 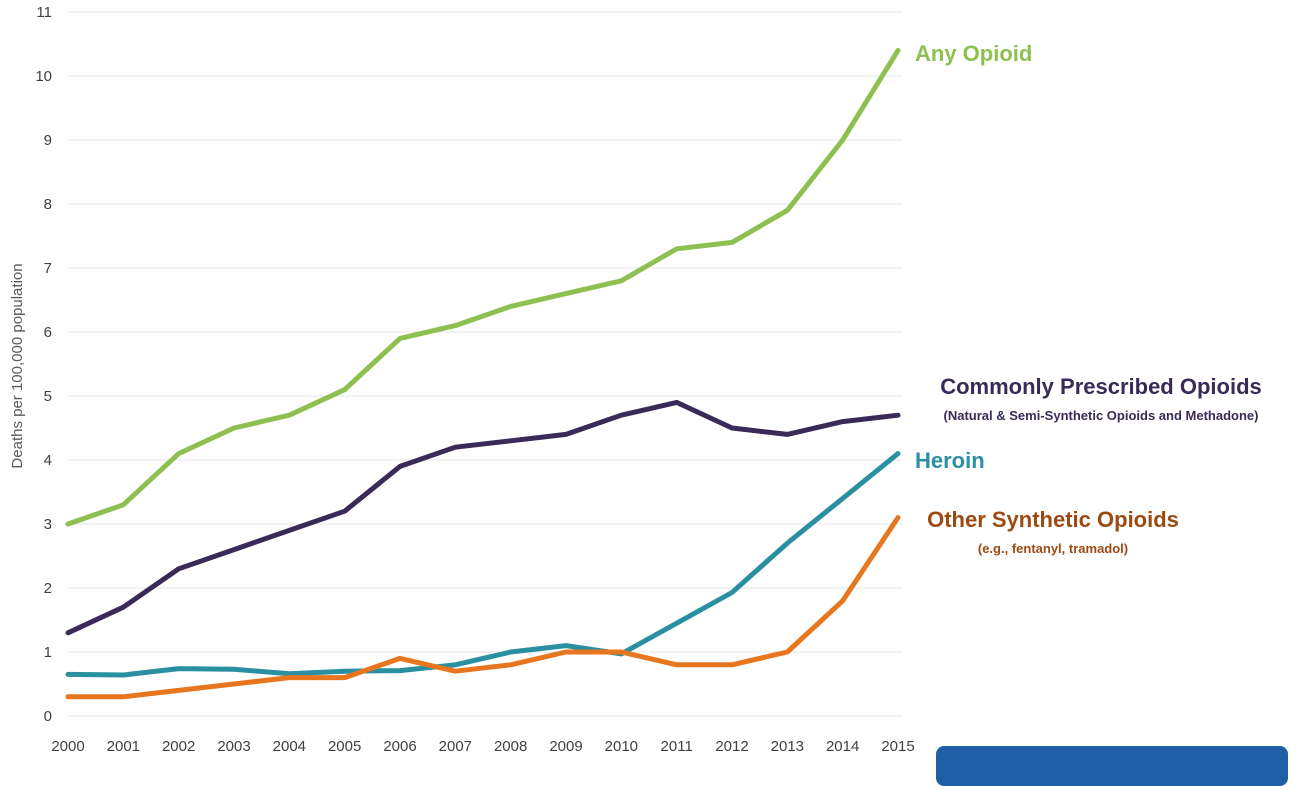 I want to click on x-tick-label: 2012, so click(x=731, y=746).